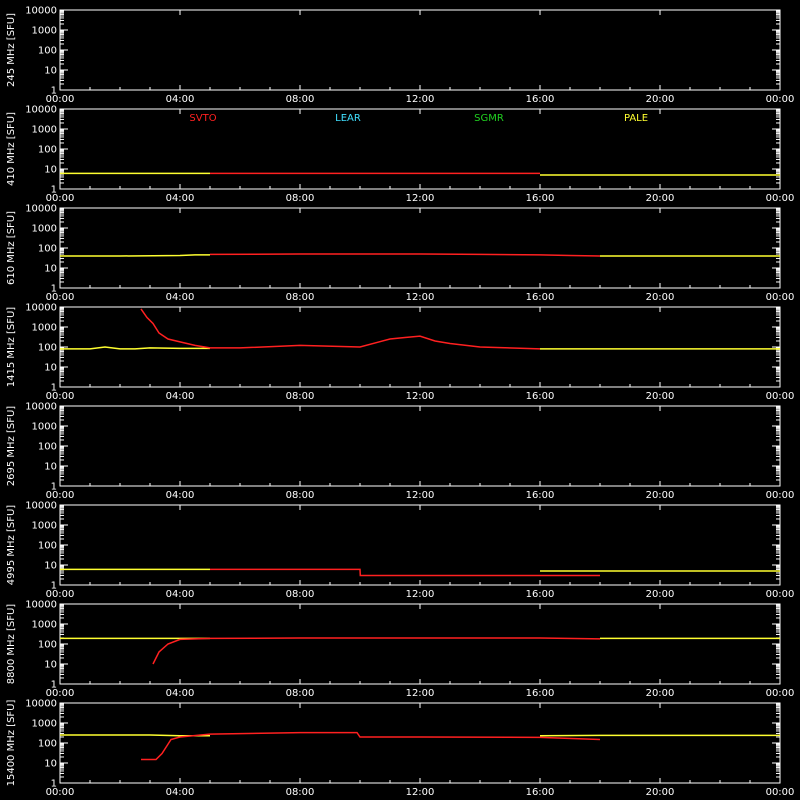  What do you see at coordinates (11, 545) in the screenshot?
I see `panel-ylabel: 4995 MHz [SFU]` at bounding box center [11, 545].